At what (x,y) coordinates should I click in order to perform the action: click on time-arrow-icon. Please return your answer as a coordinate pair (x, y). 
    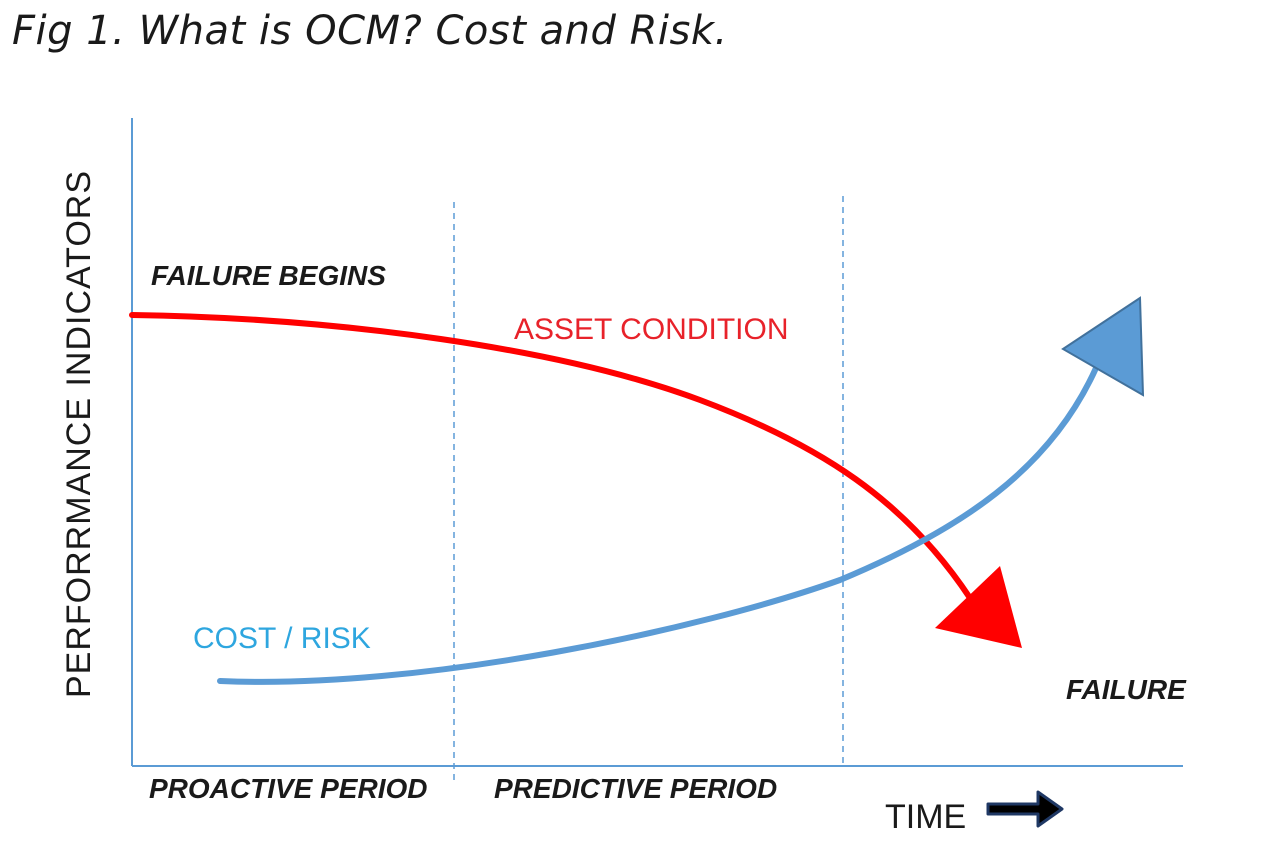
    Looking at the image, I should click on (1025, 809).